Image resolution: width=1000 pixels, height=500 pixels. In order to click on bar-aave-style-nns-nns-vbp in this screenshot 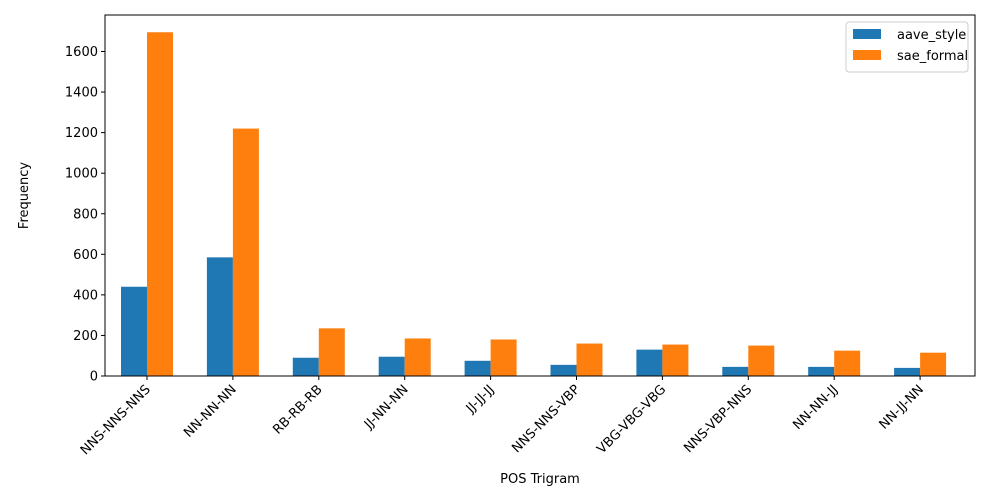, I will do `click(563, 370)`.